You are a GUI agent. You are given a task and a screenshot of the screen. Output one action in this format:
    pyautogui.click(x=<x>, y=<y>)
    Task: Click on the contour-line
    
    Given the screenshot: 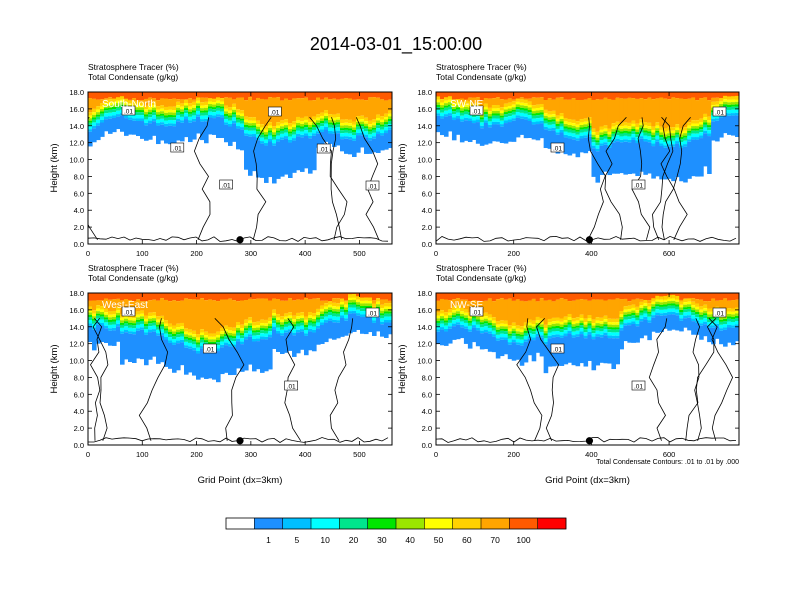 What is the action you would take?
    pyautogui.click(x=328, y=178)
    